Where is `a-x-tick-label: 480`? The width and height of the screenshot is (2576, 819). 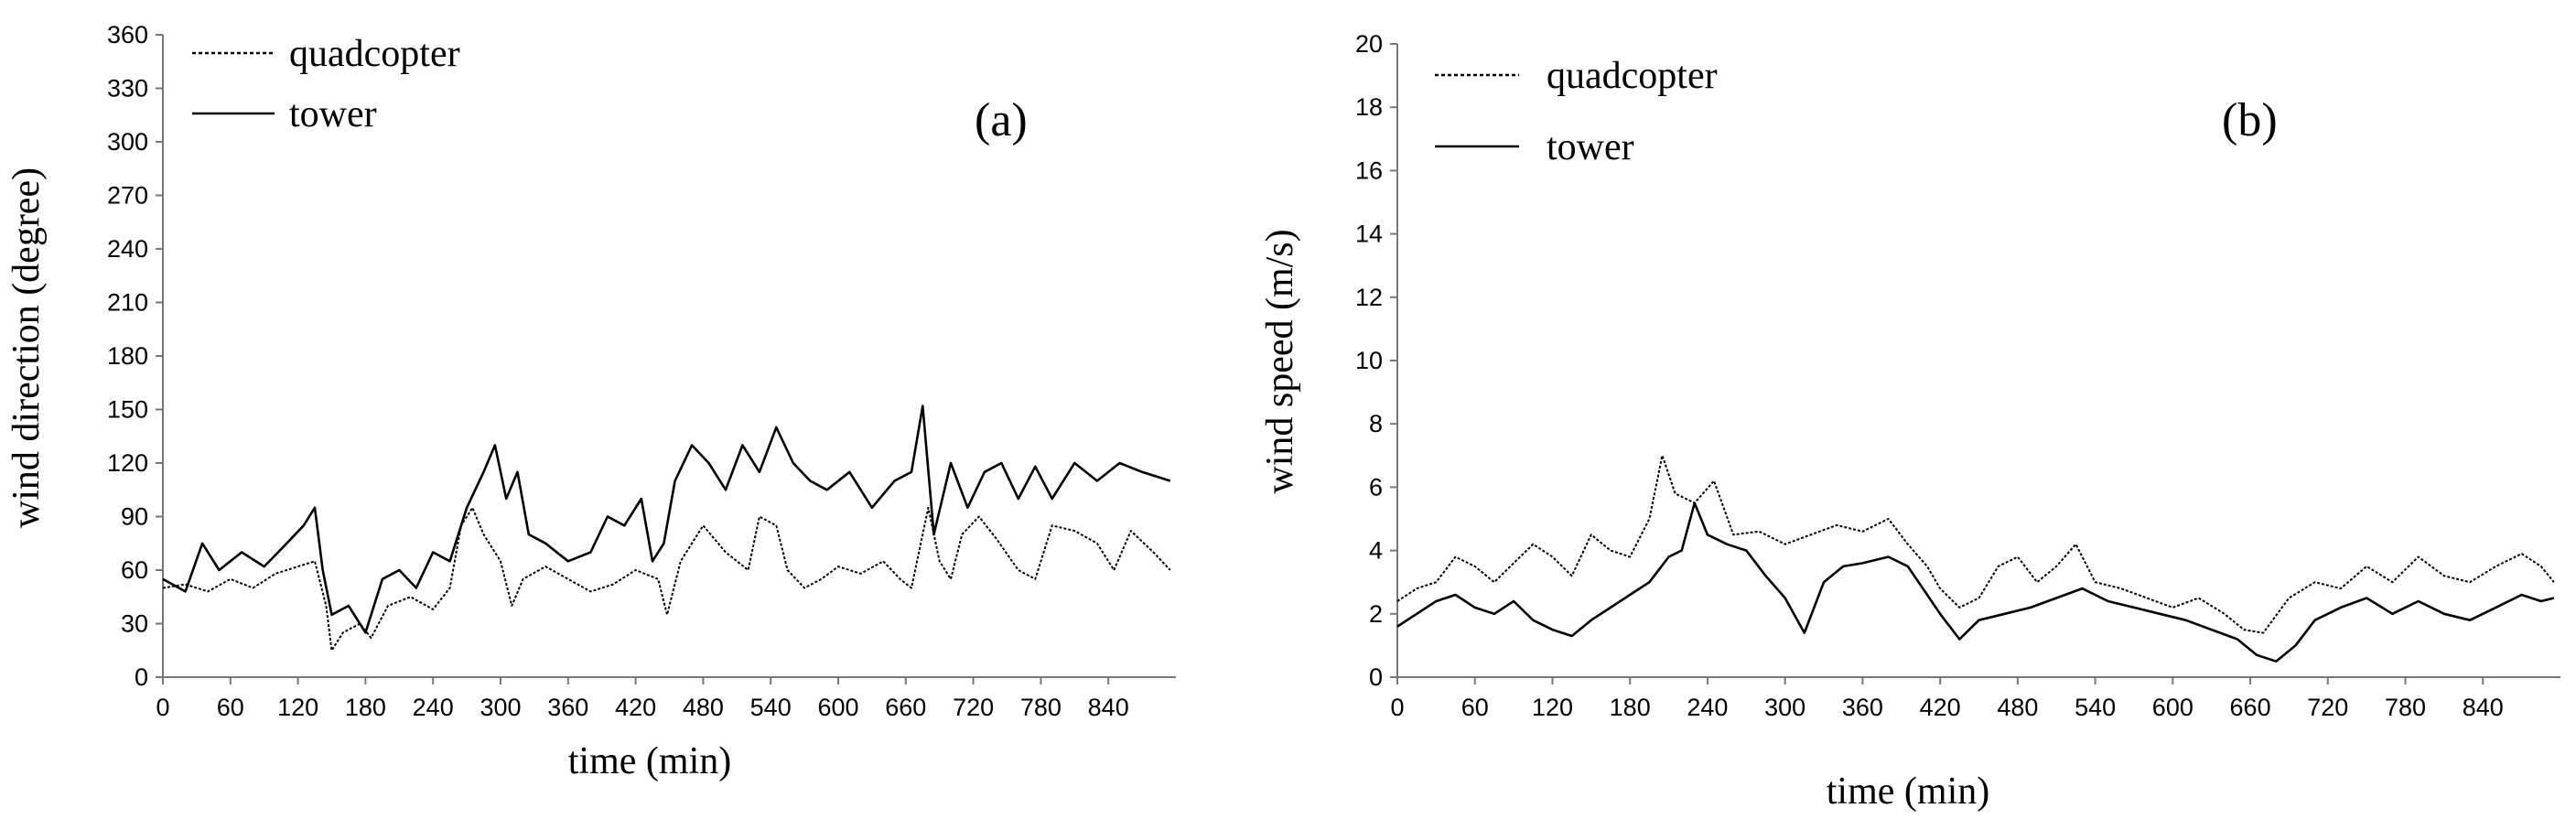 a-x-tick-label: 480 is located at coordinates (703, 707).